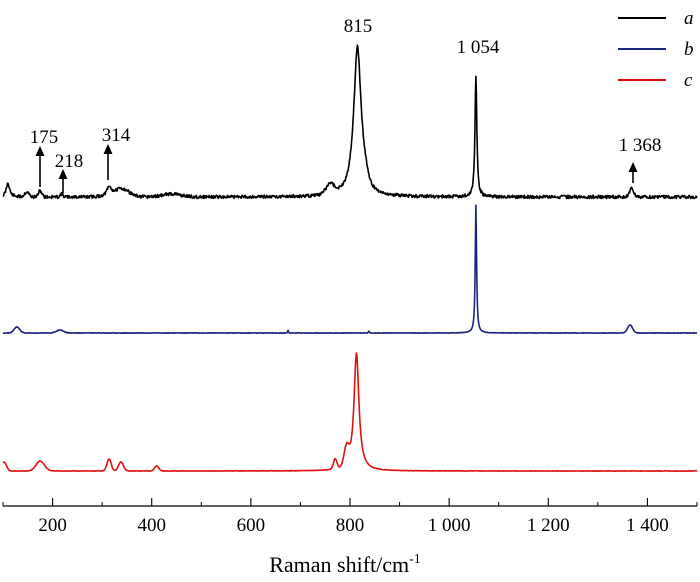  What do you see at coordinates (478, 47) in the screenshot?
I see `peak-label: 1 054` at bounding box center [478, 47].